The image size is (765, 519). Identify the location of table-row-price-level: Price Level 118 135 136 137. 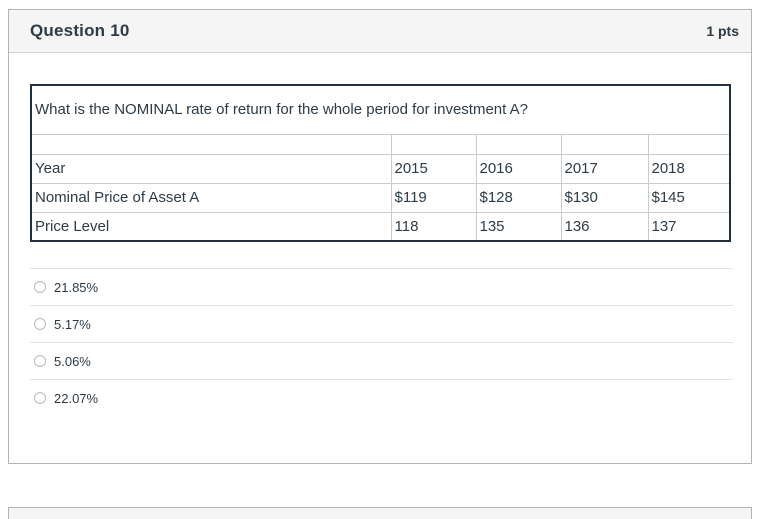
(380, 226).